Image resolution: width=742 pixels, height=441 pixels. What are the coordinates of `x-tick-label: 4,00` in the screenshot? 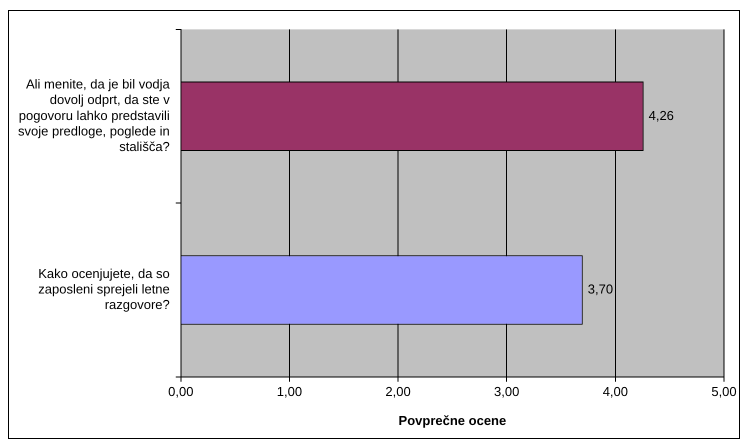 It's located at (615, 392).